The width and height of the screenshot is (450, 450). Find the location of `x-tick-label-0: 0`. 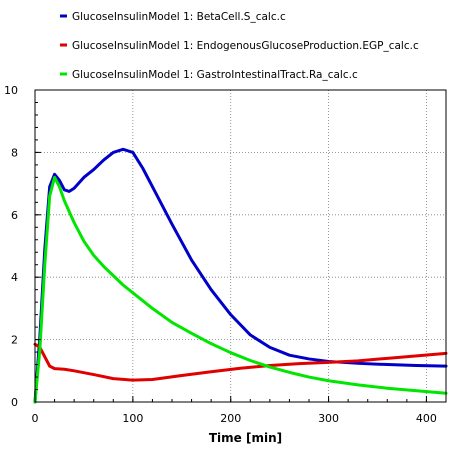

x-tick-label-0: 0 is located at coordinates (35, 418).